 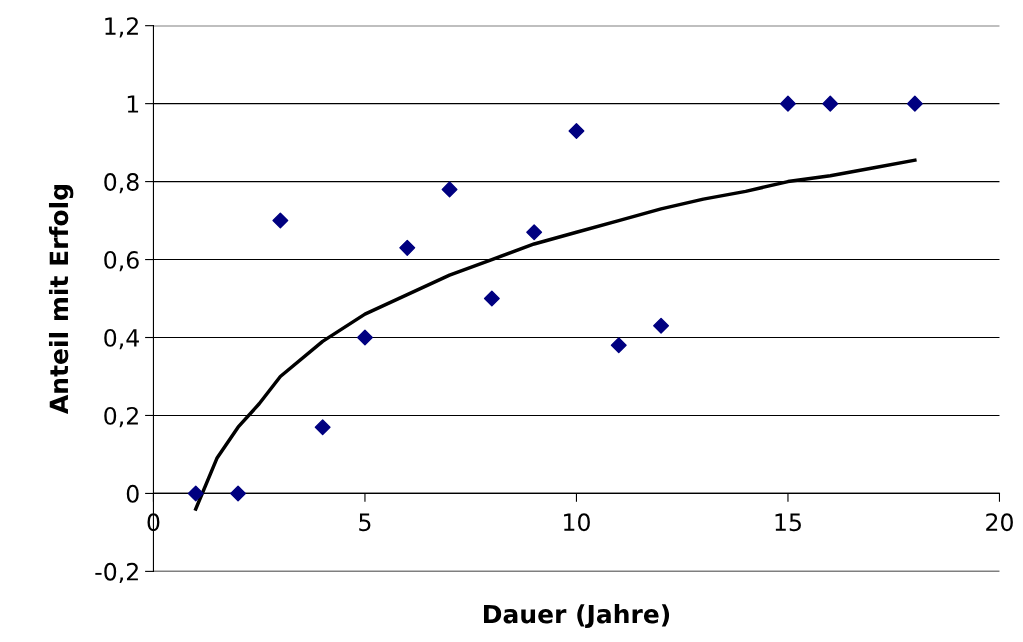 I want to click on y-tick-label: 0,8, so click(x=121, y=183).